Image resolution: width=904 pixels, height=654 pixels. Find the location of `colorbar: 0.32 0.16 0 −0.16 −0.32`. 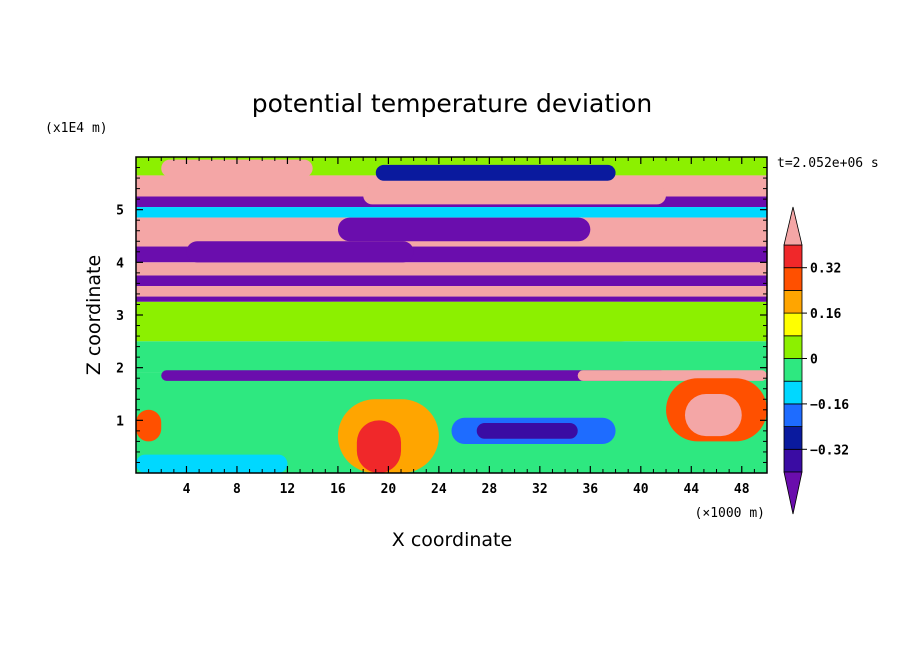

colorbar: 0.32 0.16 0 −0.16 −0.32 is located at coordinates (816, 360).